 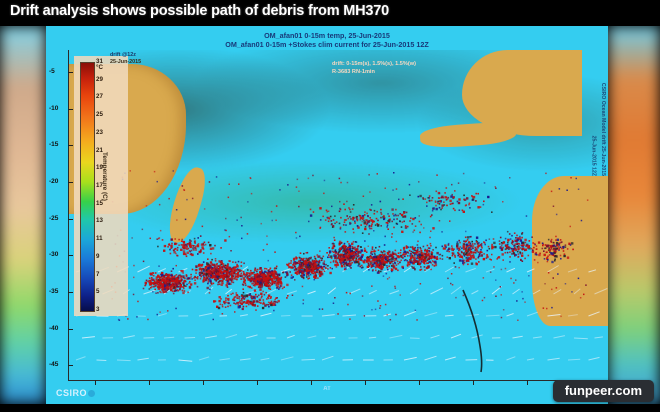 I want to click on colorbar-tick-23: 23, so click(x=99, y=132).